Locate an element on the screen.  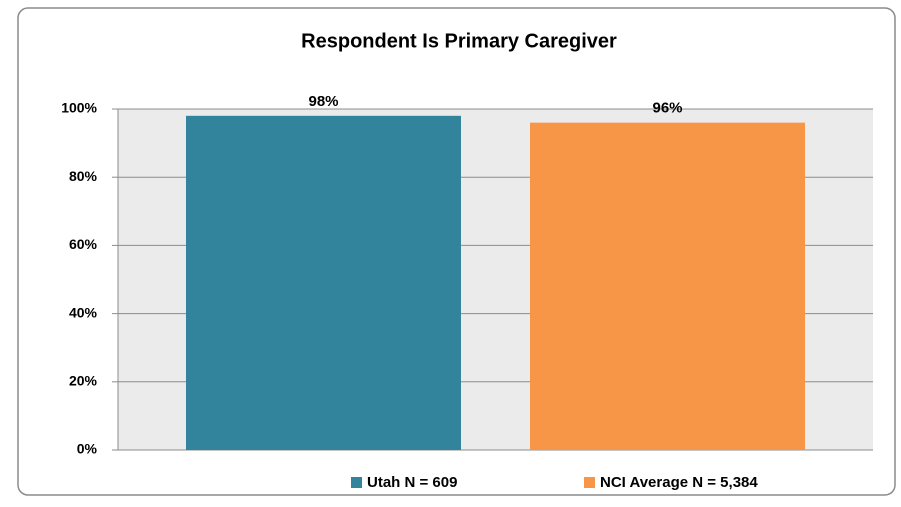
chart-title: Respondent Is Primary Caregiver is located at coordinates (459, 41).